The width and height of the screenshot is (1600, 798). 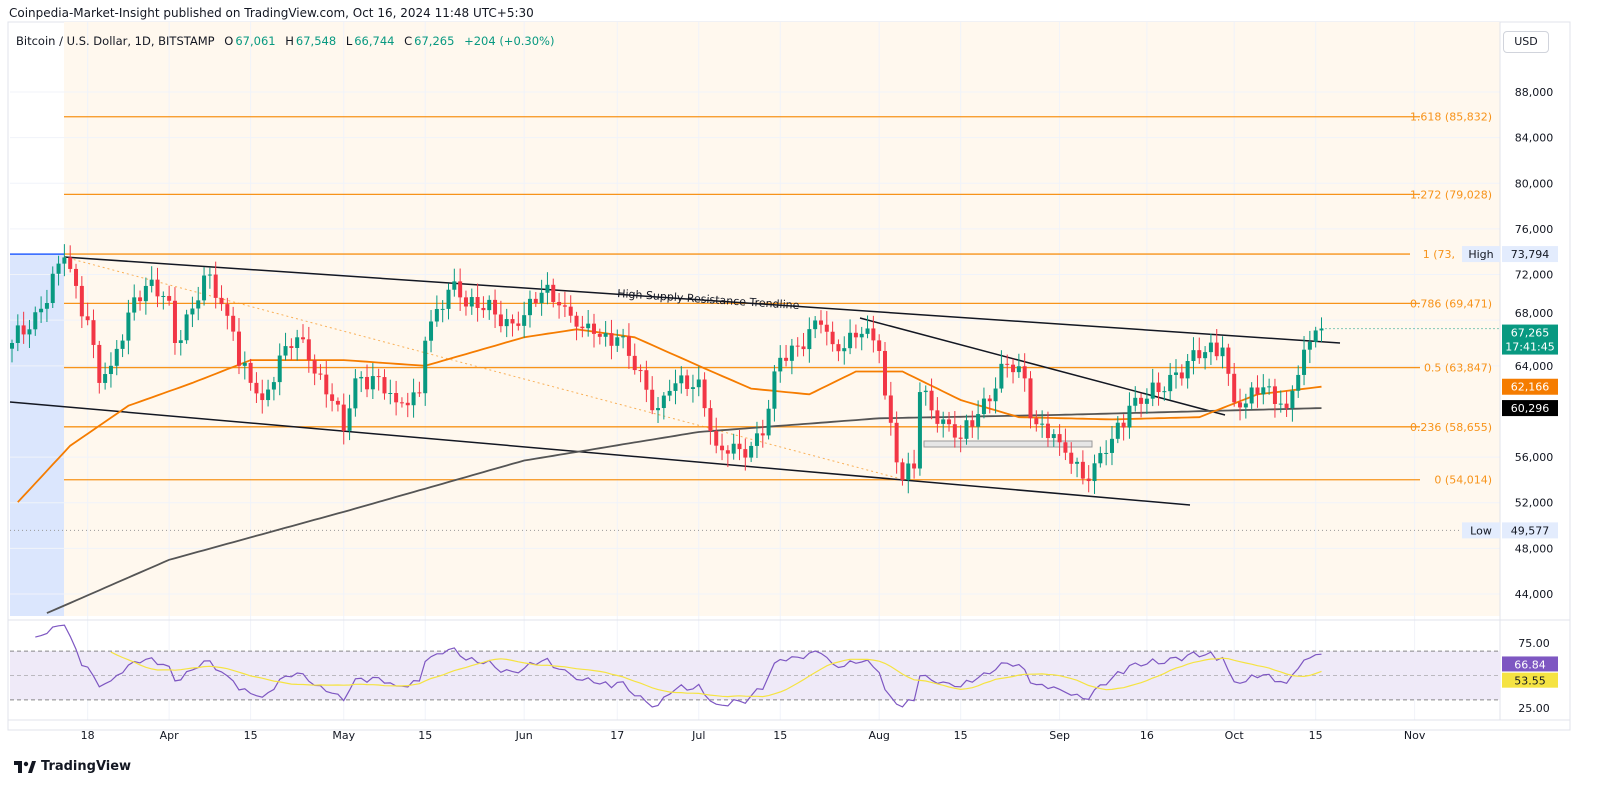 What do you see at coordinates (1235, 735) in the screenshot?
I see `time-tick: Oct` at bounding box center [1235, 735].